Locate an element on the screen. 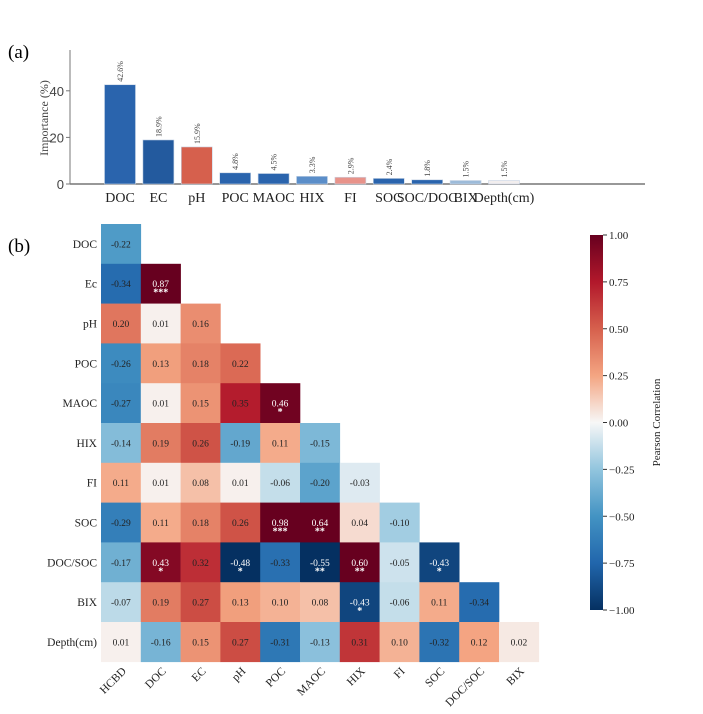  row-label: Depth(cm) is located at coordinates (72, 643).